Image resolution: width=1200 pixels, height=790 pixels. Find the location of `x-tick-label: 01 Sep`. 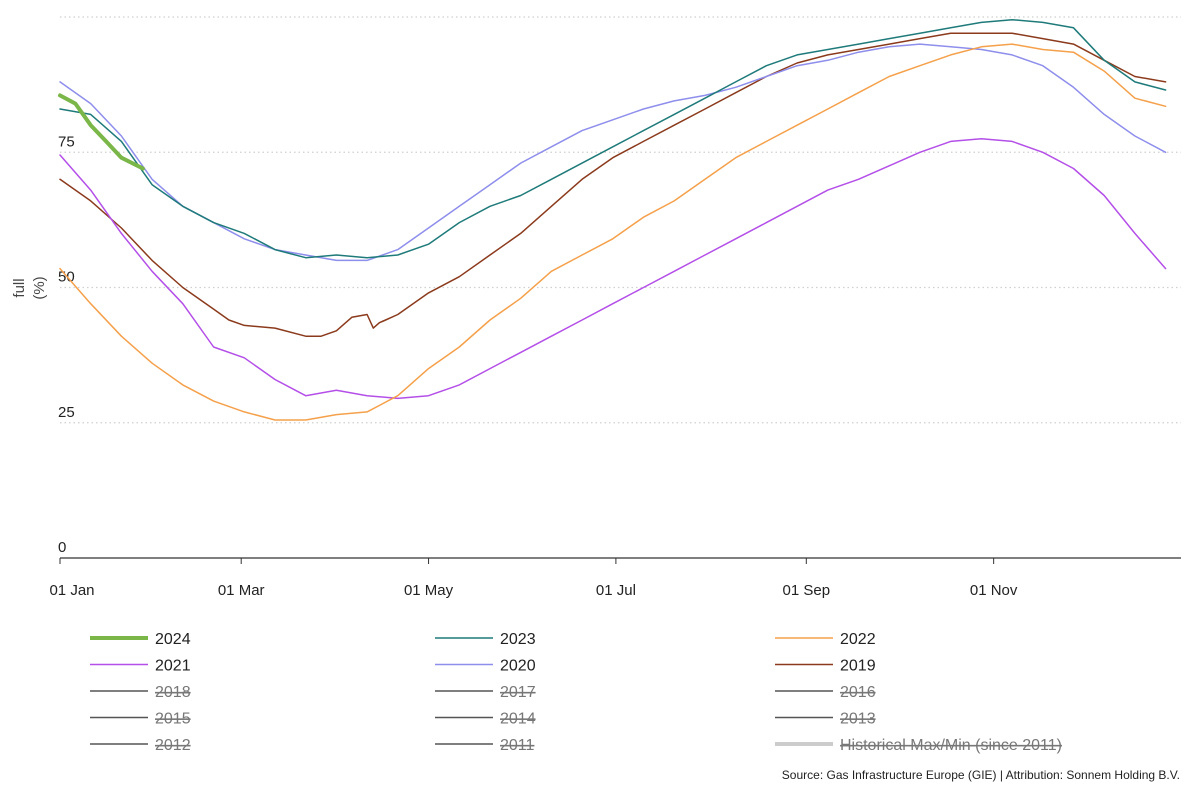

x-tick-label: 01 Sep is located at coordinates (807, 590).